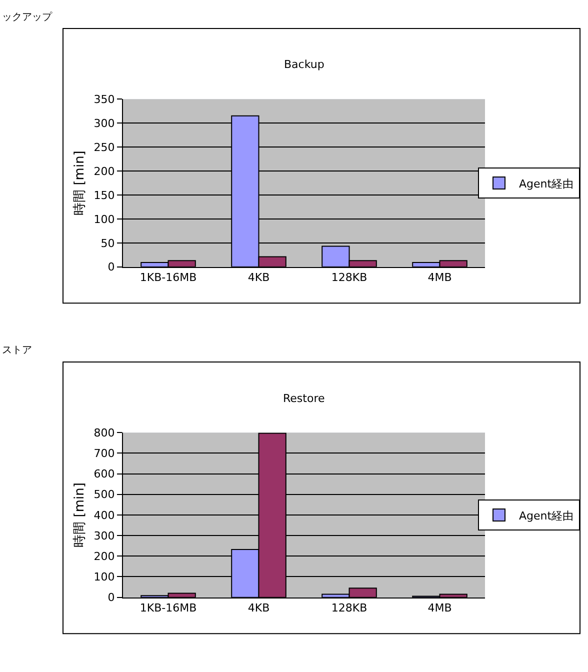  What do you see at coordinates (27, 17) in the screenshot?
I see `text: ックアップ` at bounding box center [27, 17].